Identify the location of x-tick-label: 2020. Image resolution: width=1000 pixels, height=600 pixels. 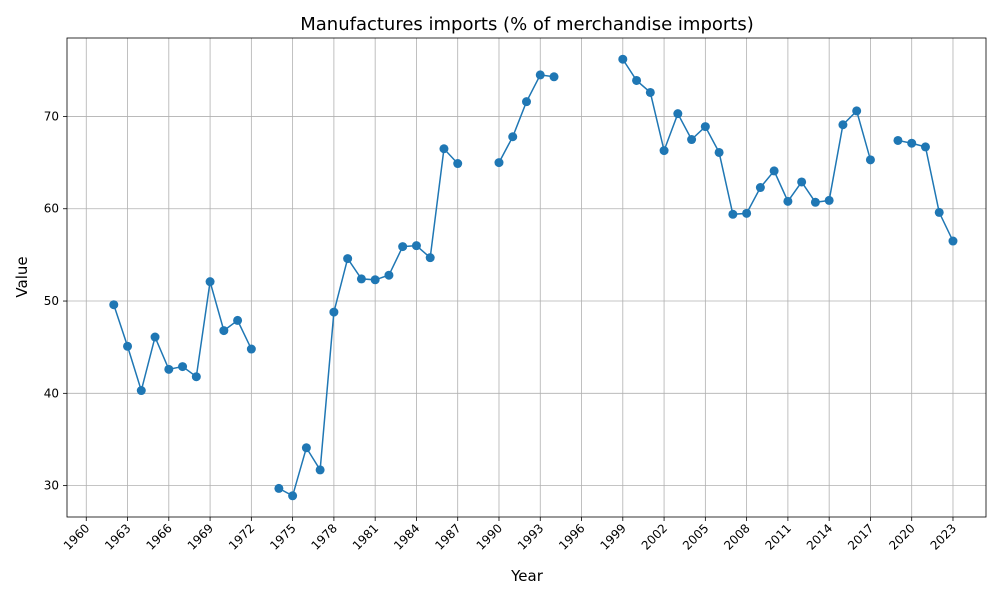
(901, 536).